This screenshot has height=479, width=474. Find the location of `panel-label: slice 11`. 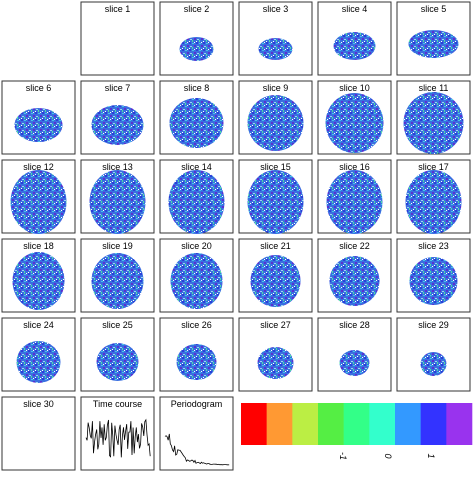

panel-label: slice 11 is located at coordinates (434, 88).